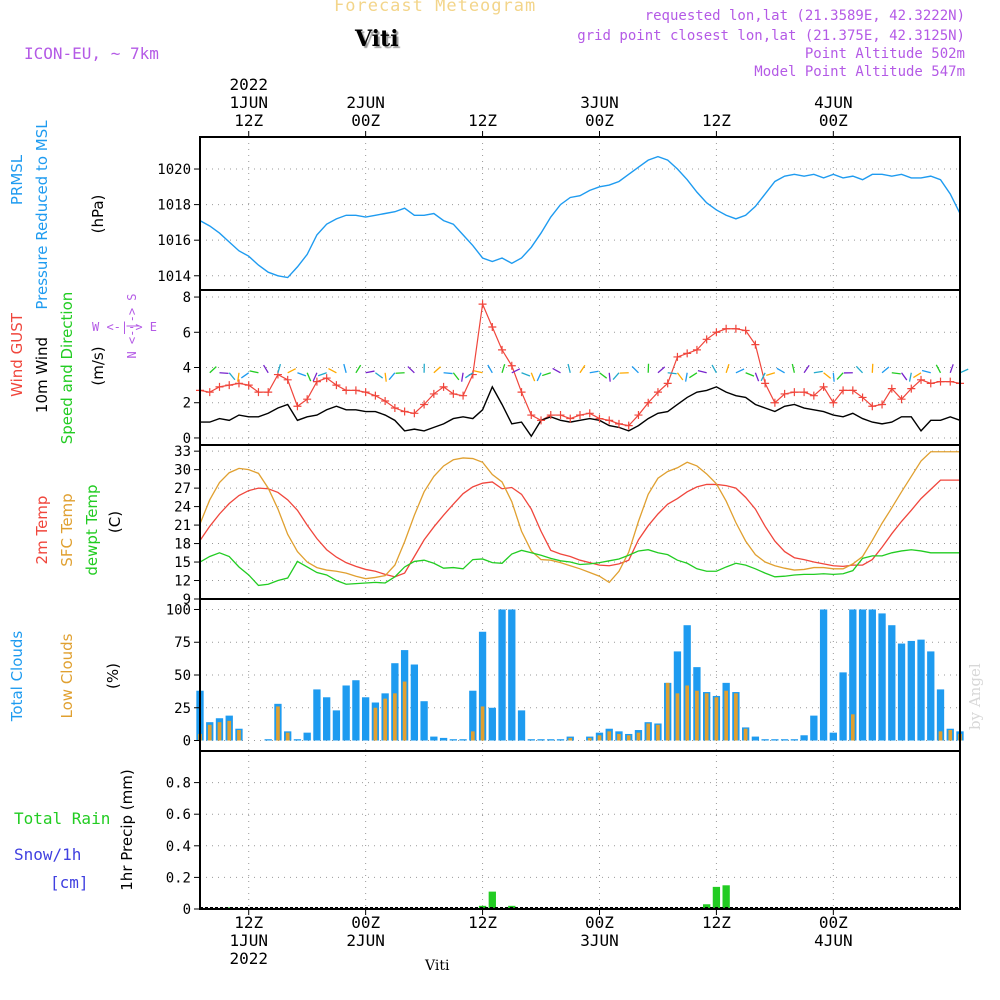 The height and width of the screenshot is (1000, 1000). I want to click on watermark-signature: by Angel, so click(975, 696).